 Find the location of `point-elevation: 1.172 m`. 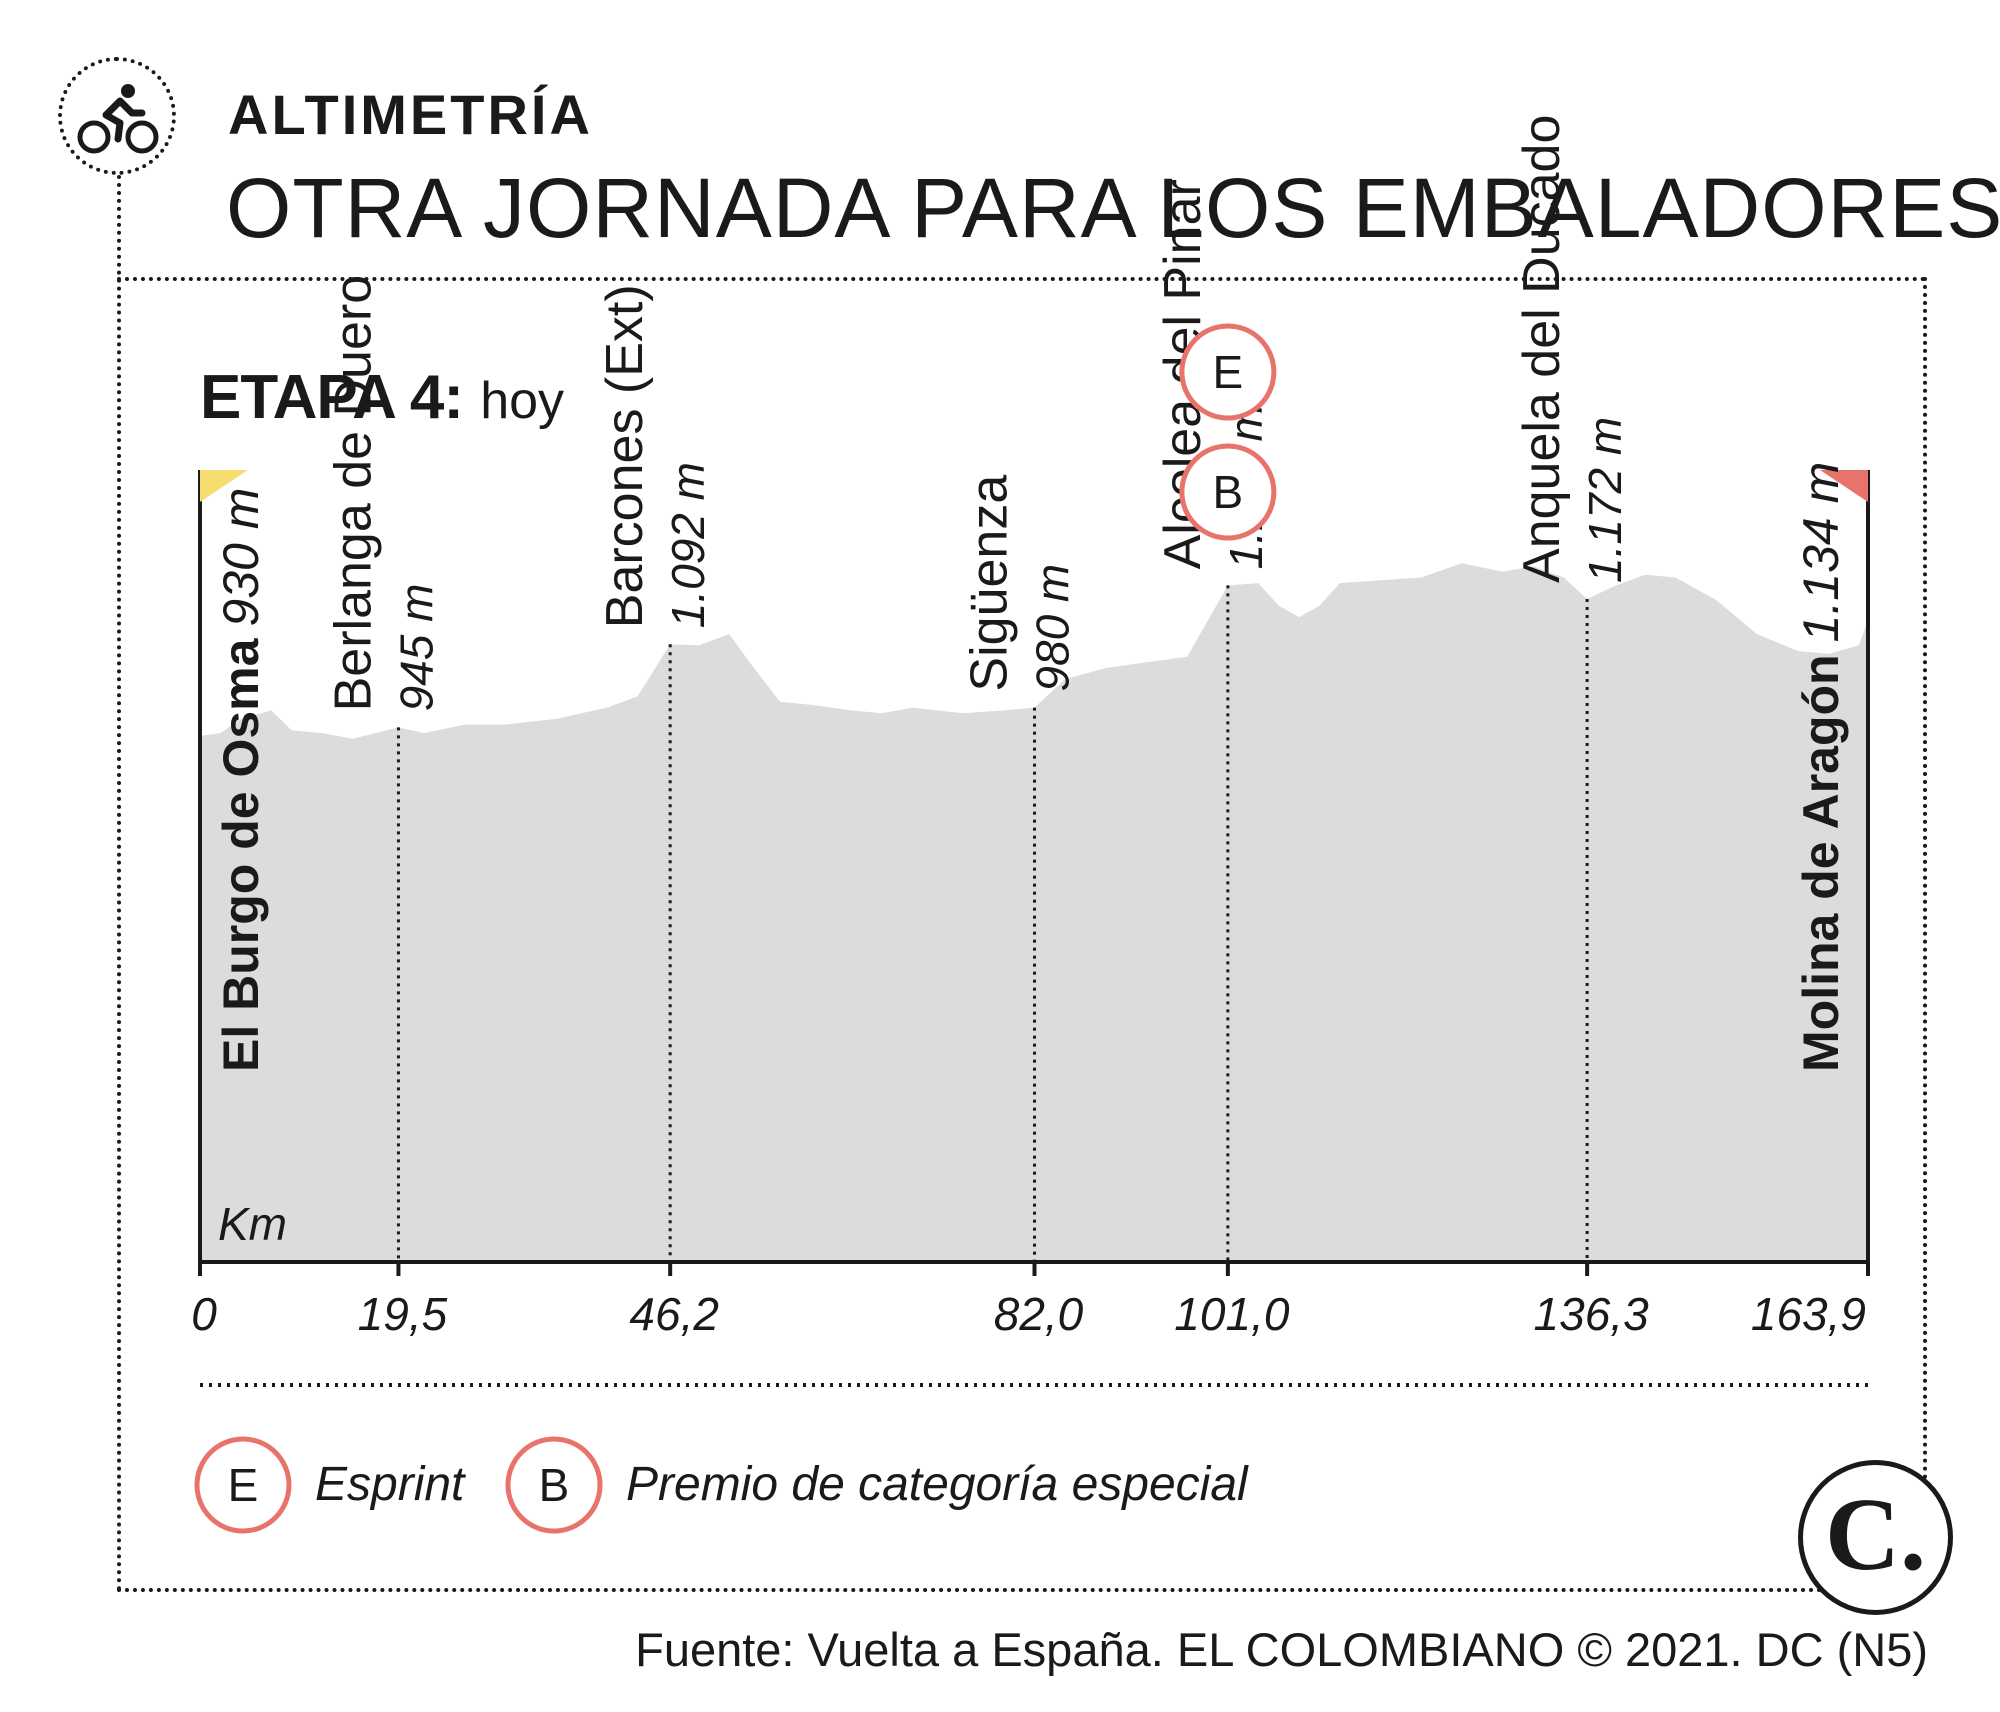

point-elevation: 1.172 m is located at coordinates (1605, 500).